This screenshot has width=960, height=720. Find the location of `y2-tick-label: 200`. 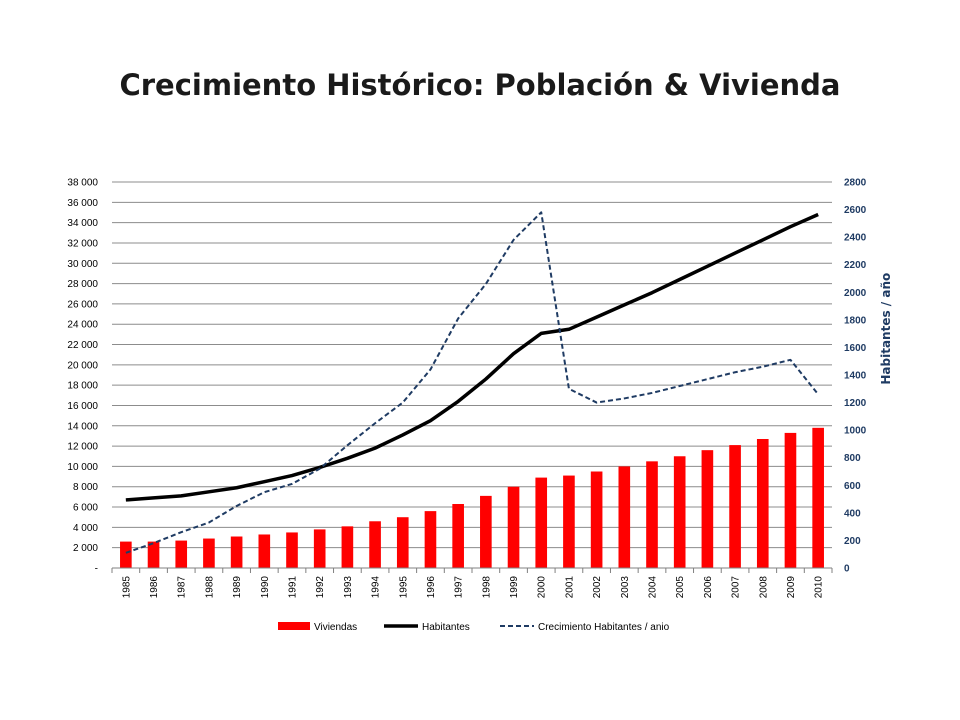

y2-tick-label: 200 is located at coordinates (852, 541).